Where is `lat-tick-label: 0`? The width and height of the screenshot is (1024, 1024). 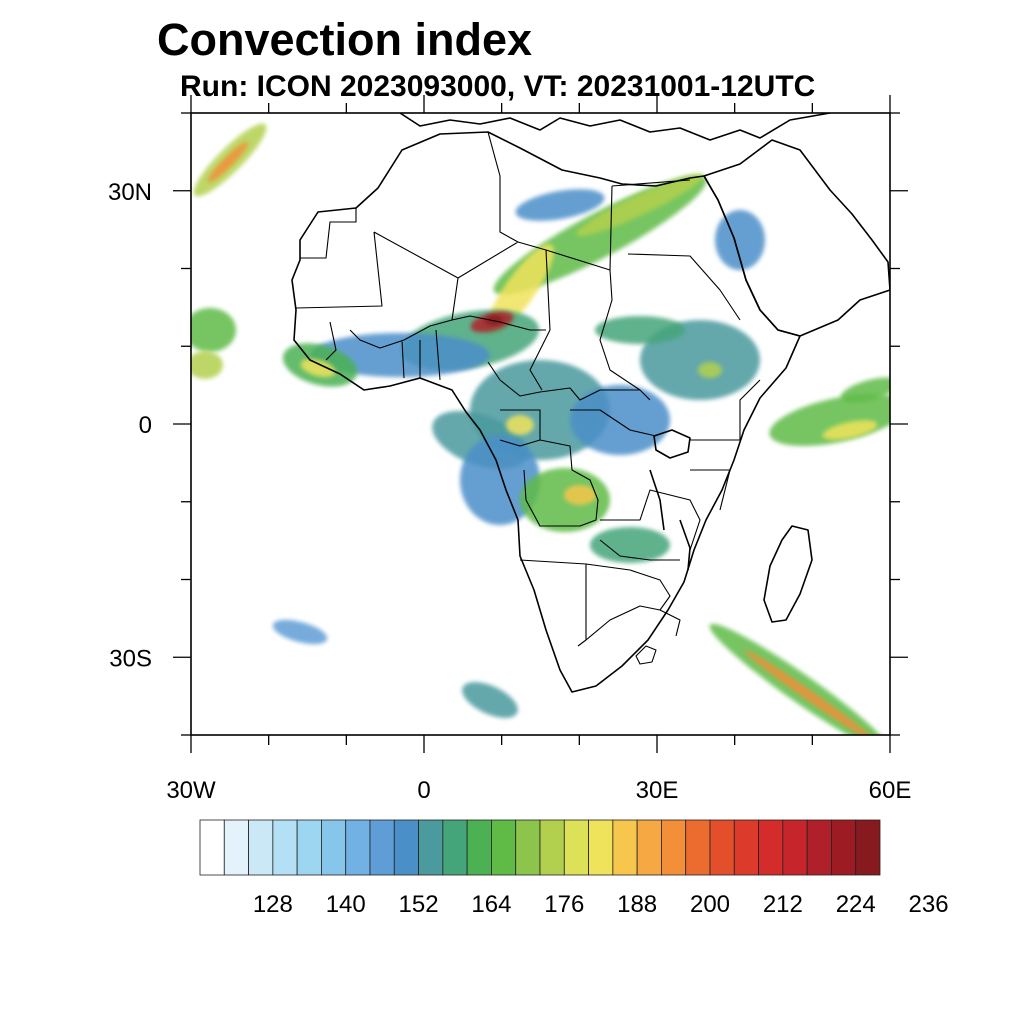
lat-tick-label: 0 is located at coordinates (145, 425).